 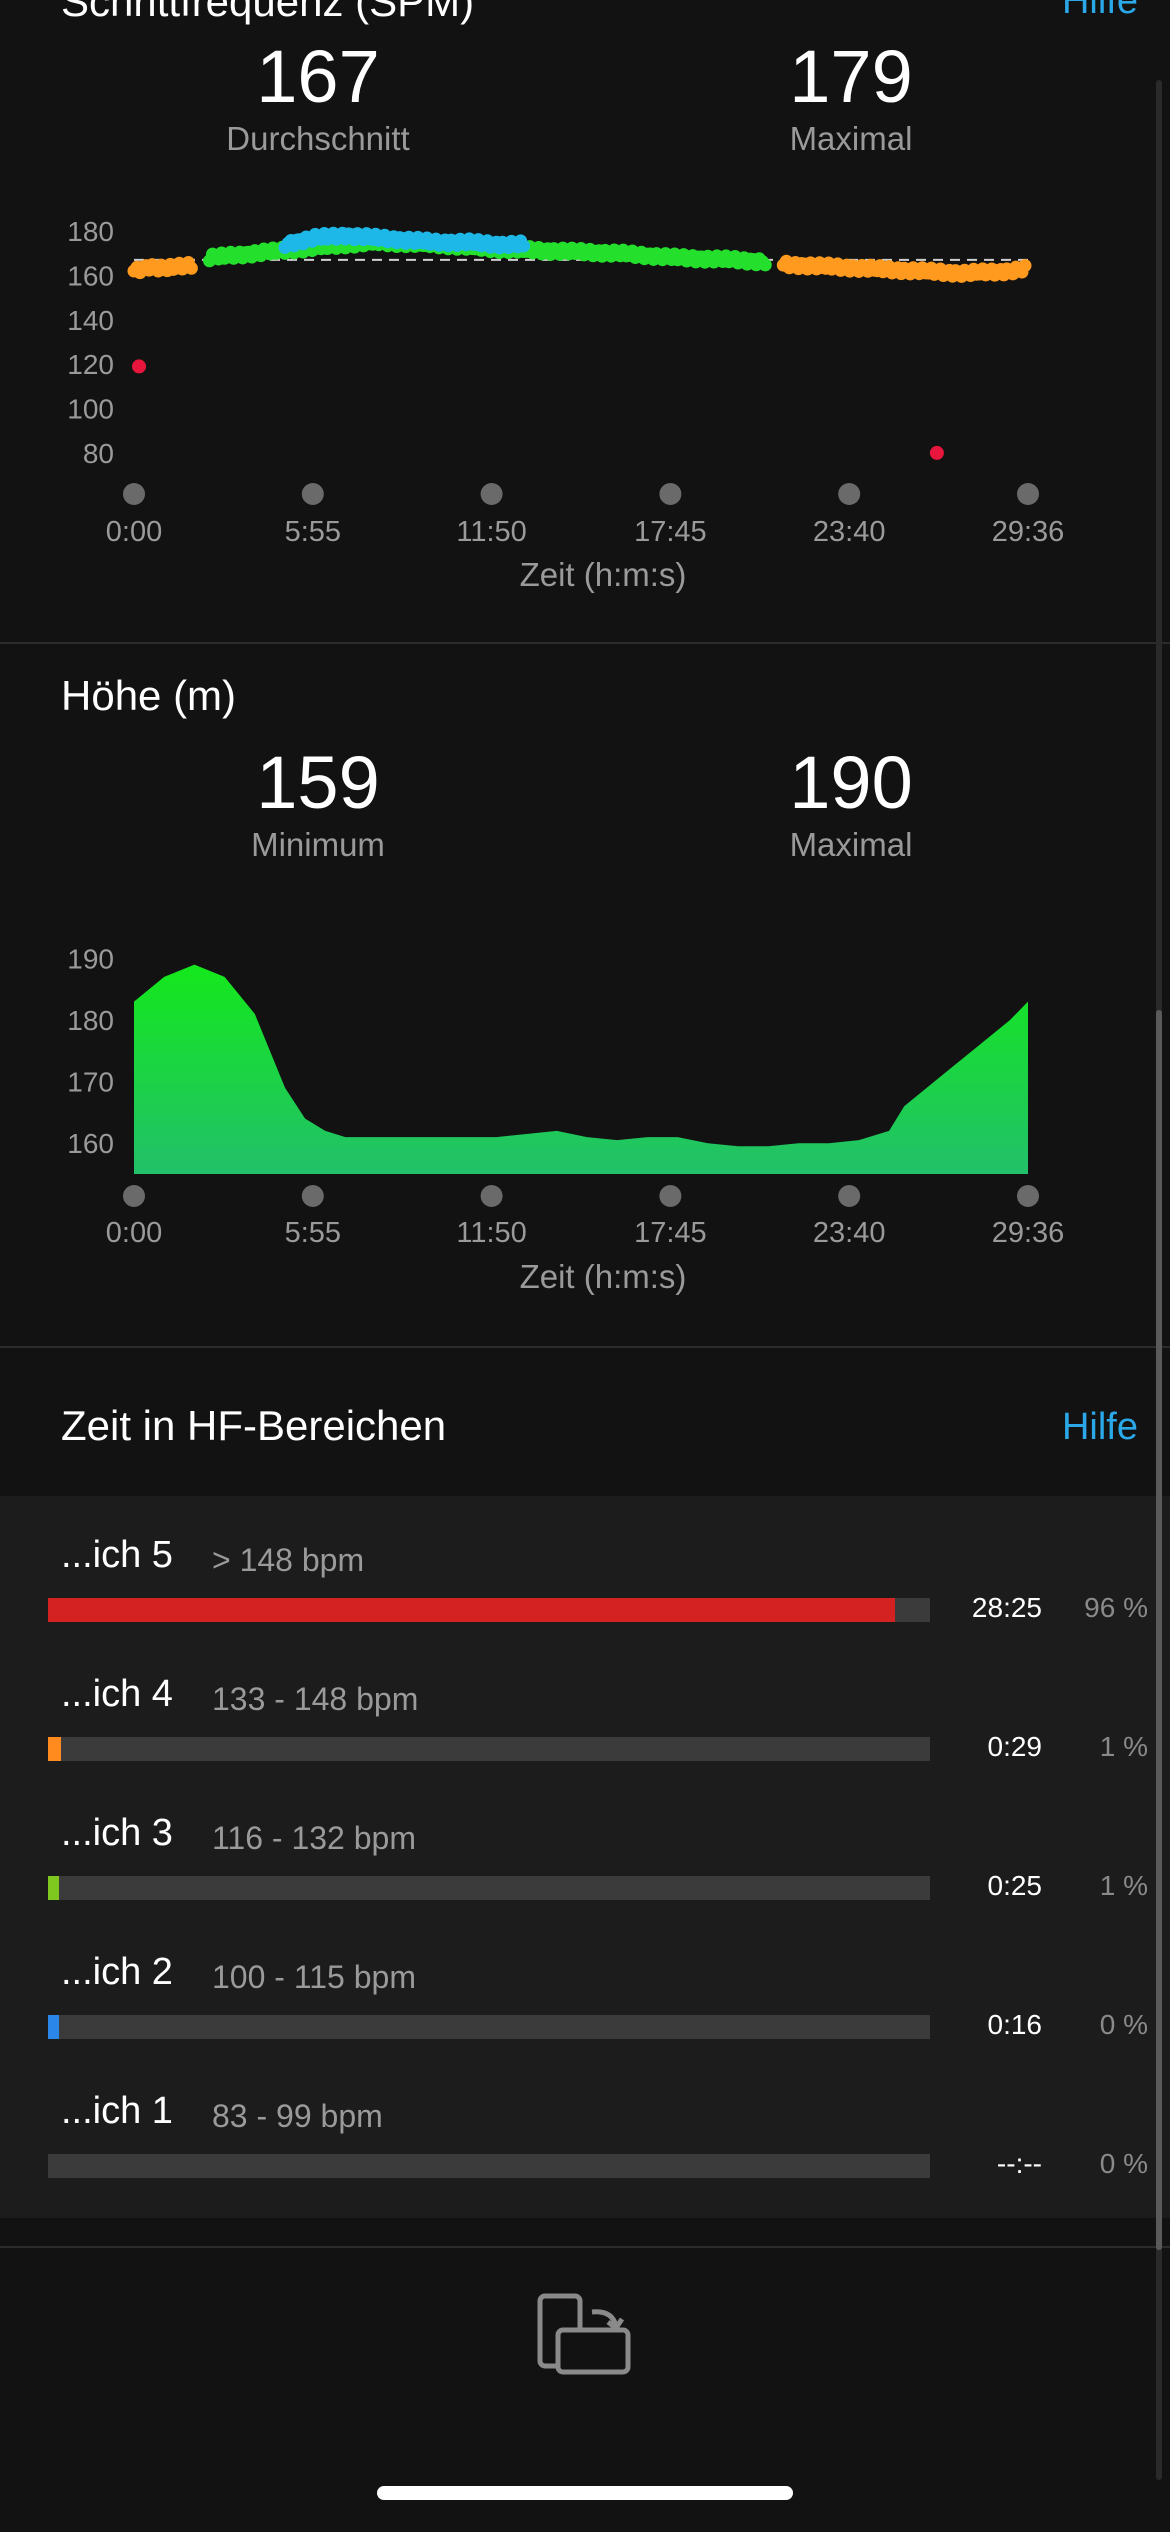 I want to click on hr-zone-row-4: ...ich 4 133 - 148 bpm 0:29 1 %, so click(x=585, y=1743).